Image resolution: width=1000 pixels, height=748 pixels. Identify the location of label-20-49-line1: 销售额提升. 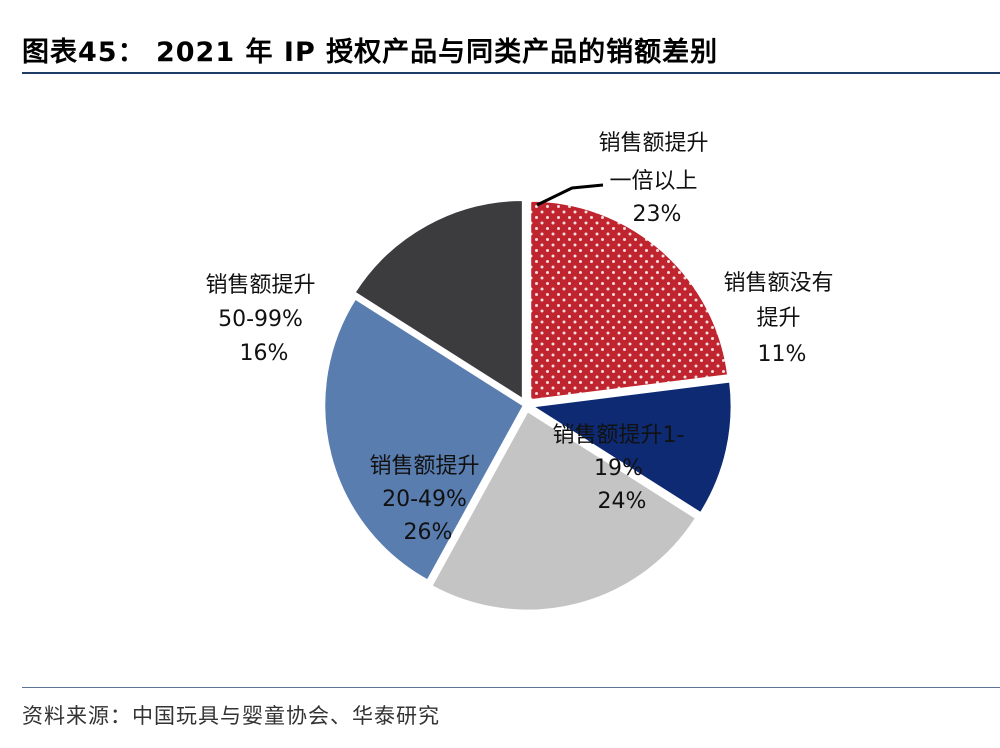
(424, 466).